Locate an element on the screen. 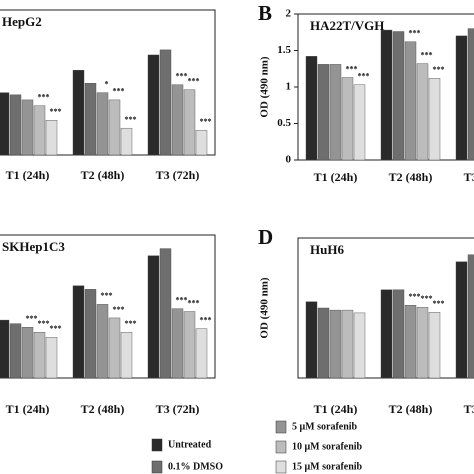  y-tick-label: 0 is located at coordinates (289, 160).